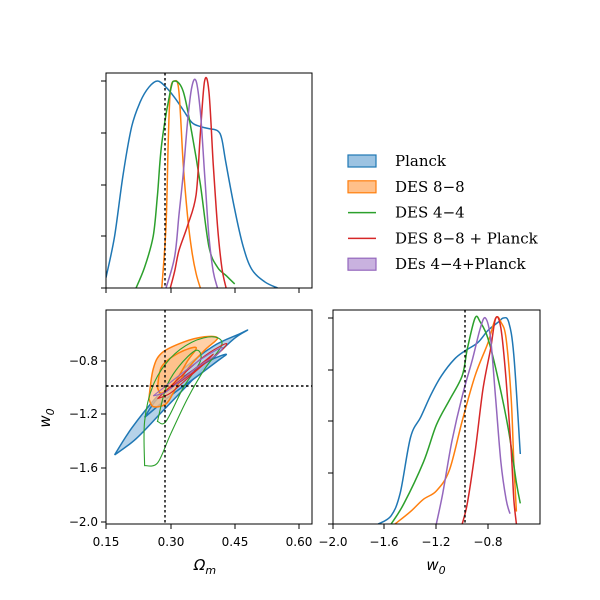 The width and height of the screenshot is (600, 600). Describe the element at coordinates (430, 187) in the screenshot. I see `legend-label: DES 8−8` at that location.